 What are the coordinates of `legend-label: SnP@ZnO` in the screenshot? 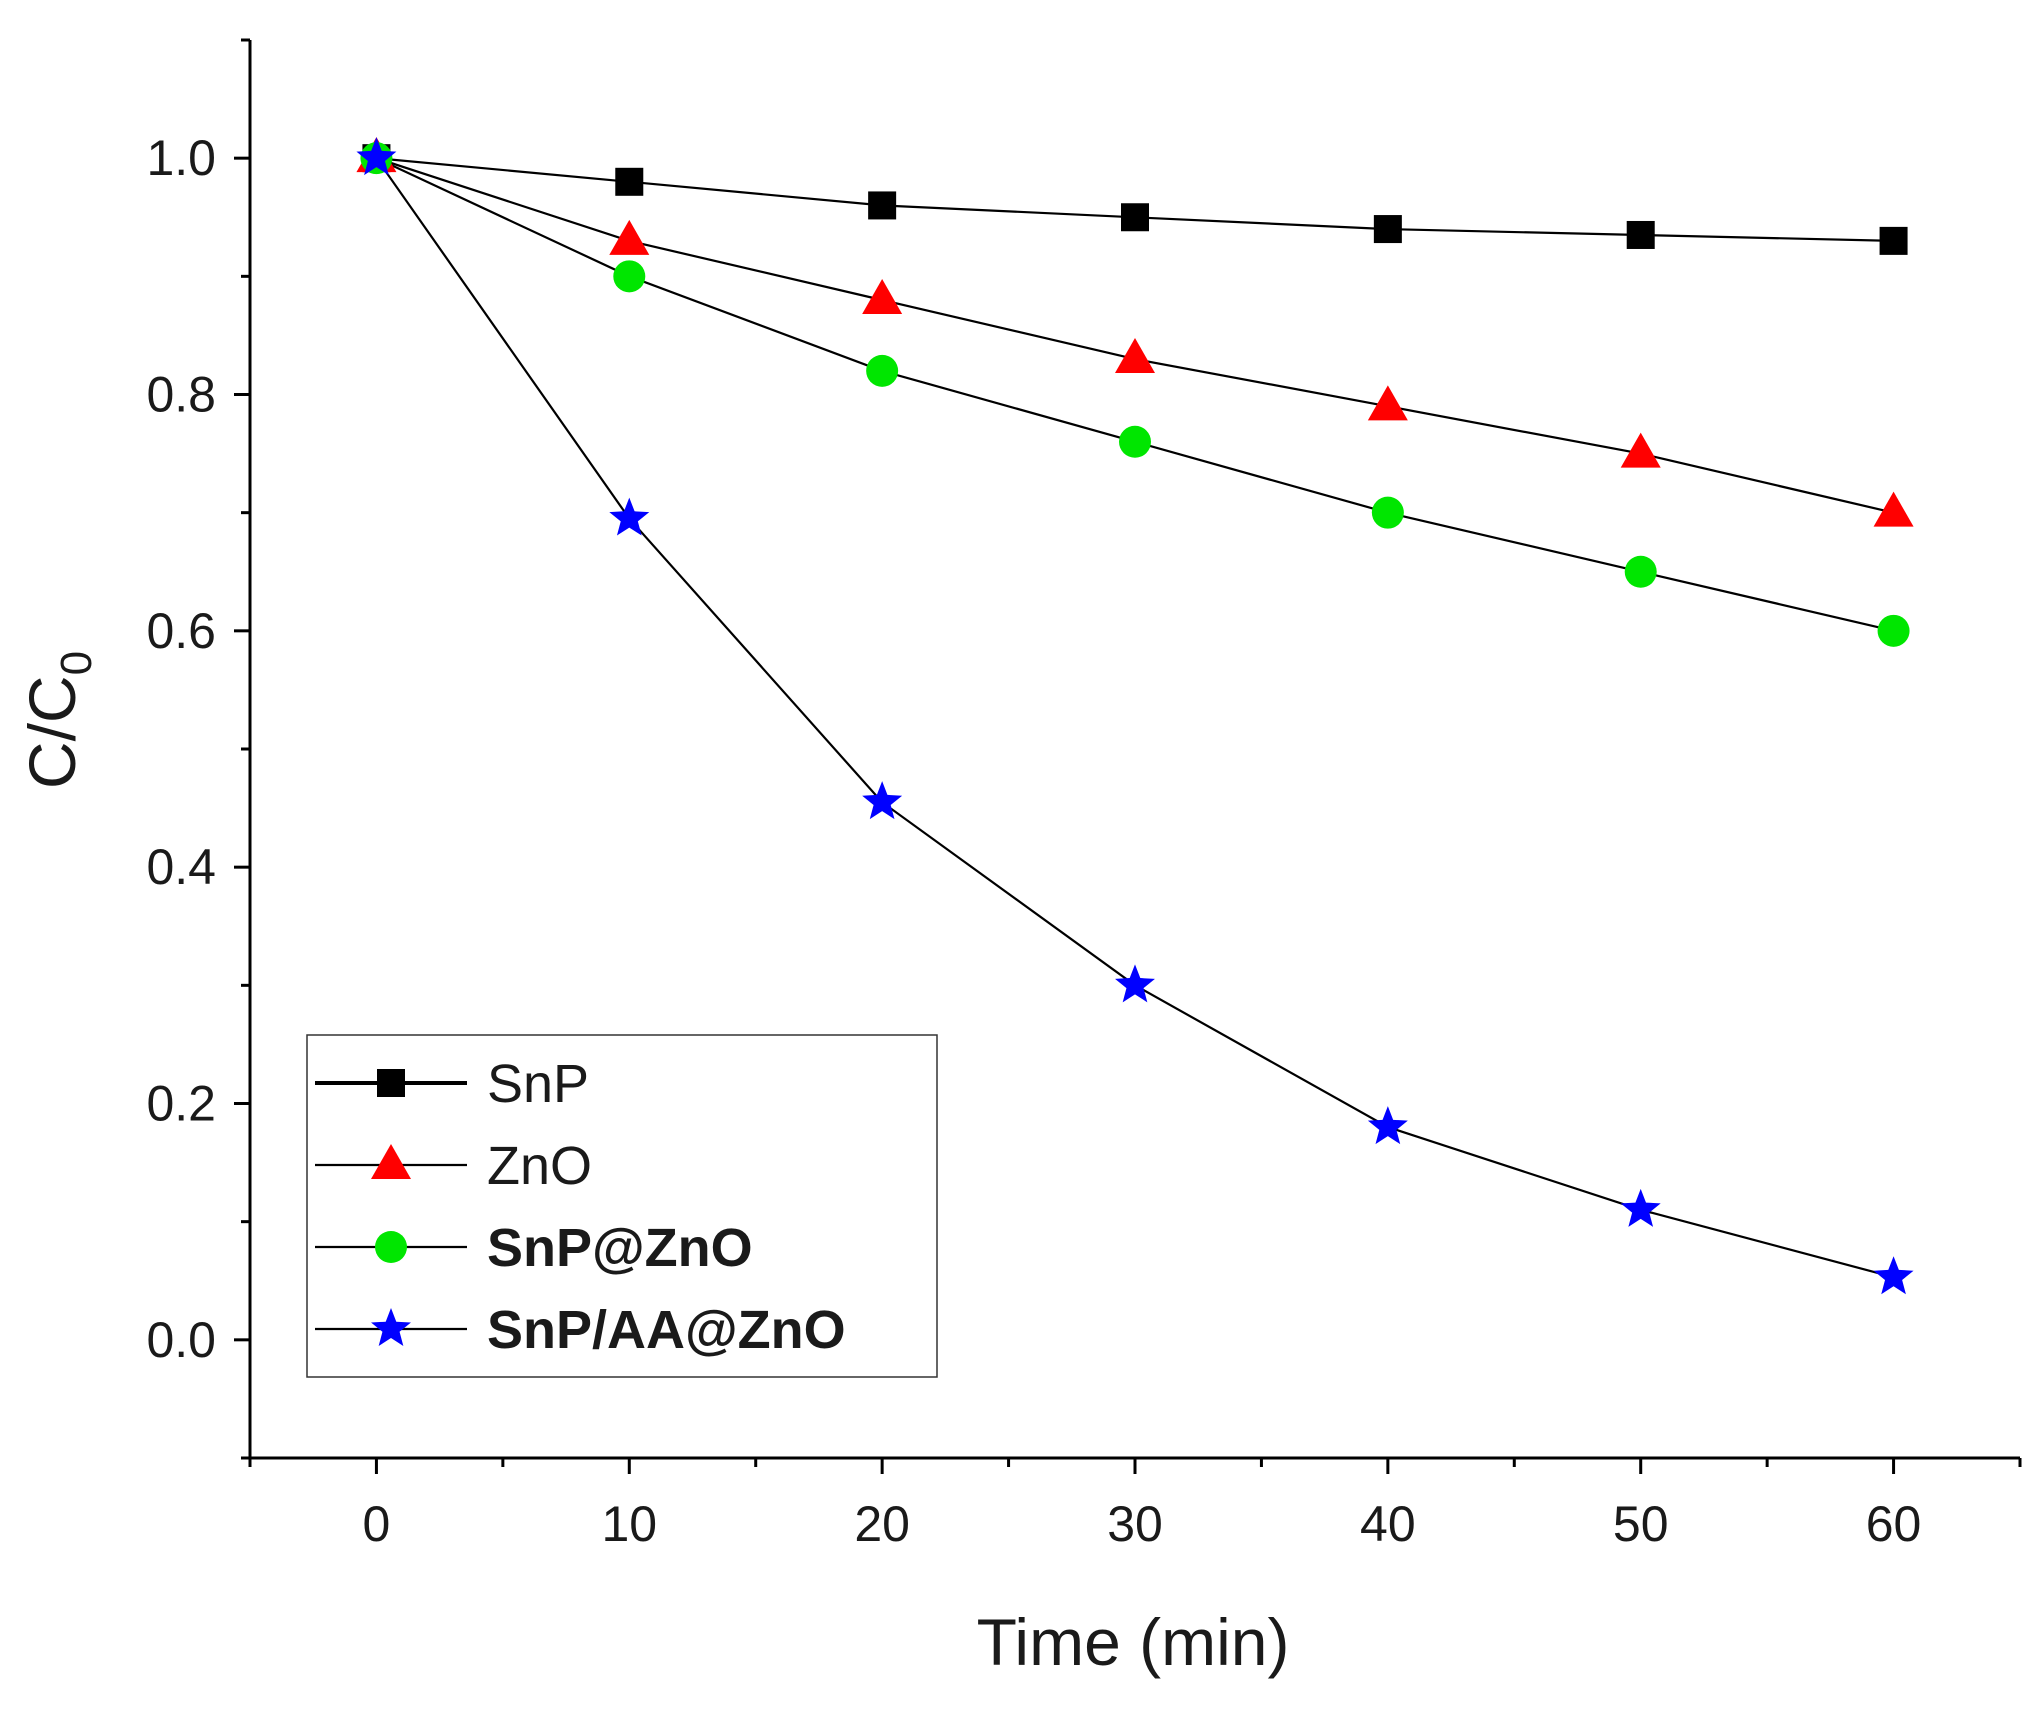 It's located at (620, 1248).